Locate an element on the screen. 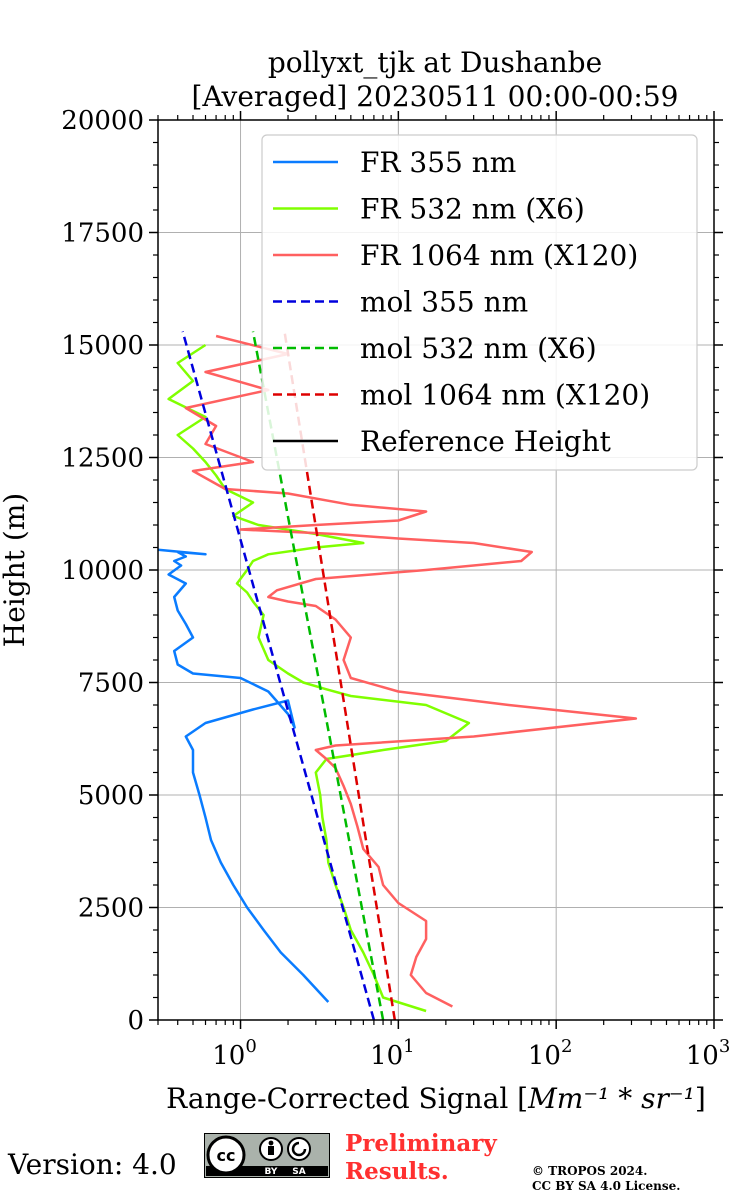 The image size is (750, 1200). copyright-note: © TROPOS 2024. CC BY SA 4.0 License. is located at coordinates (606, 1179).